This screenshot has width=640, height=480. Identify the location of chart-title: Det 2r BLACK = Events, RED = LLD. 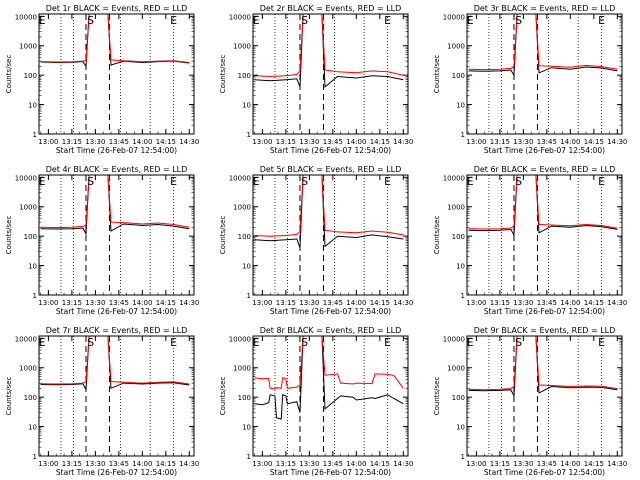
(331, 8).